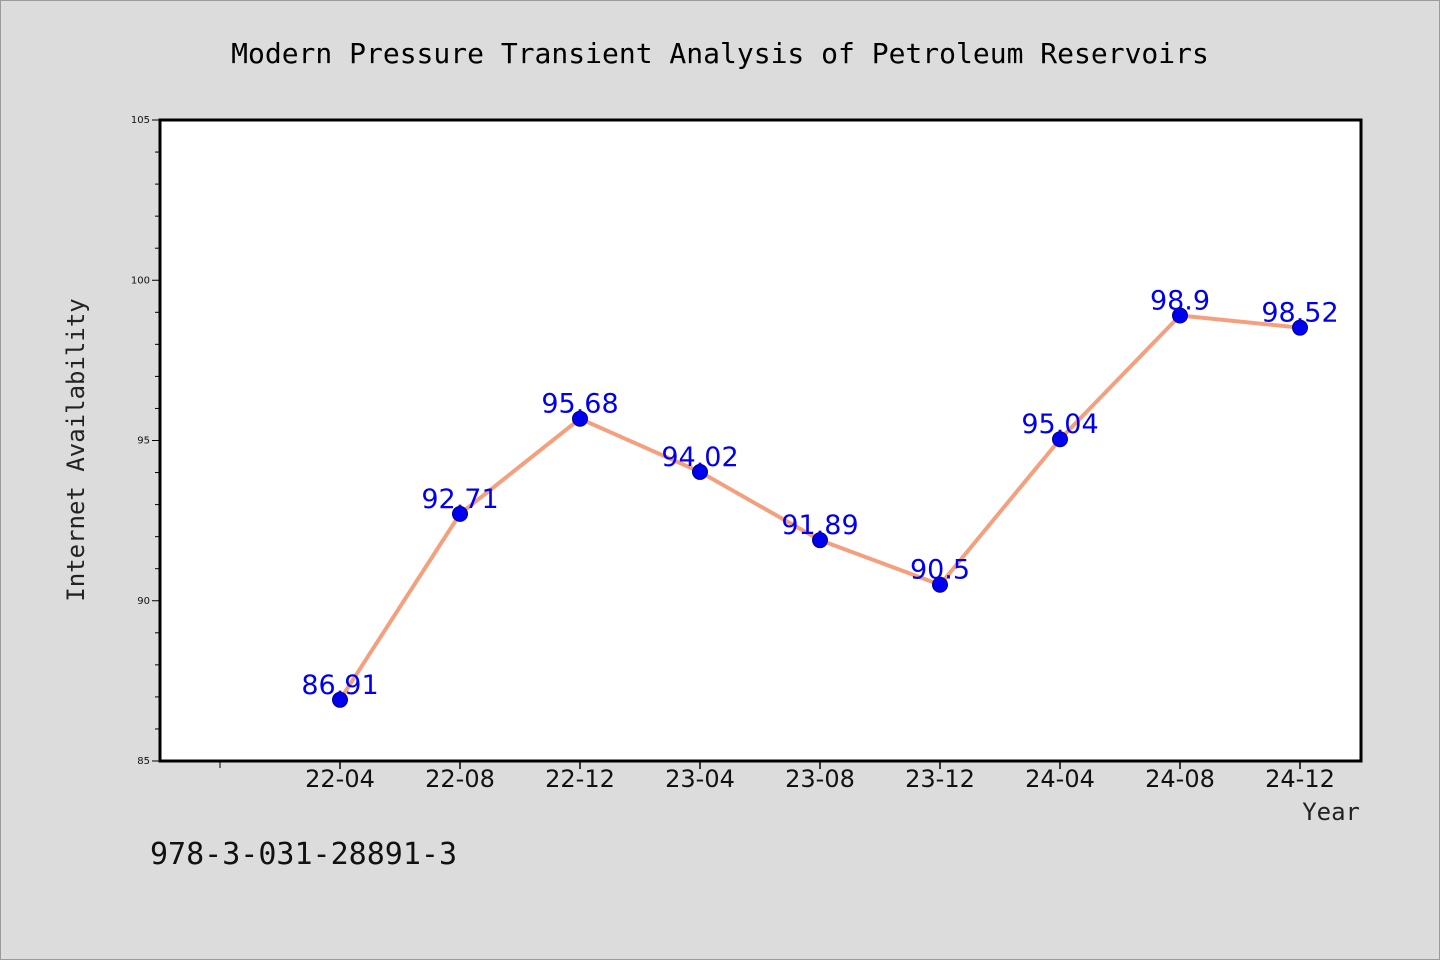 The image size is (1440, 960). Describe the element at coordinates (580, 779) in the screenshot. I see `x-tick-label: 22-12` at that location.